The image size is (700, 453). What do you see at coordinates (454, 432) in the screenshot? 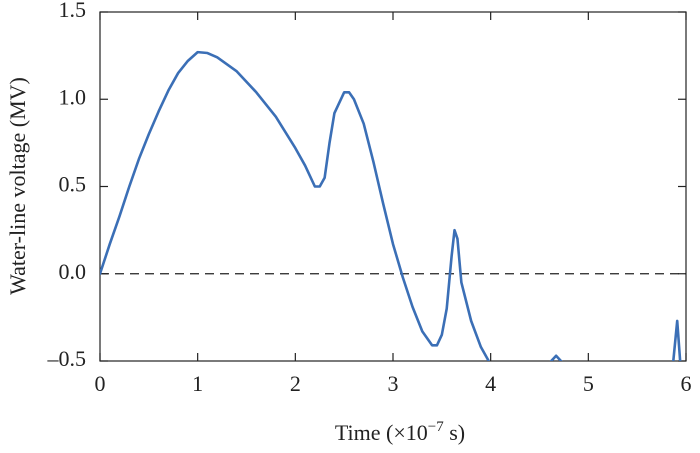
I see `x-label-suffix: s)` at bounding box center [454, 432].